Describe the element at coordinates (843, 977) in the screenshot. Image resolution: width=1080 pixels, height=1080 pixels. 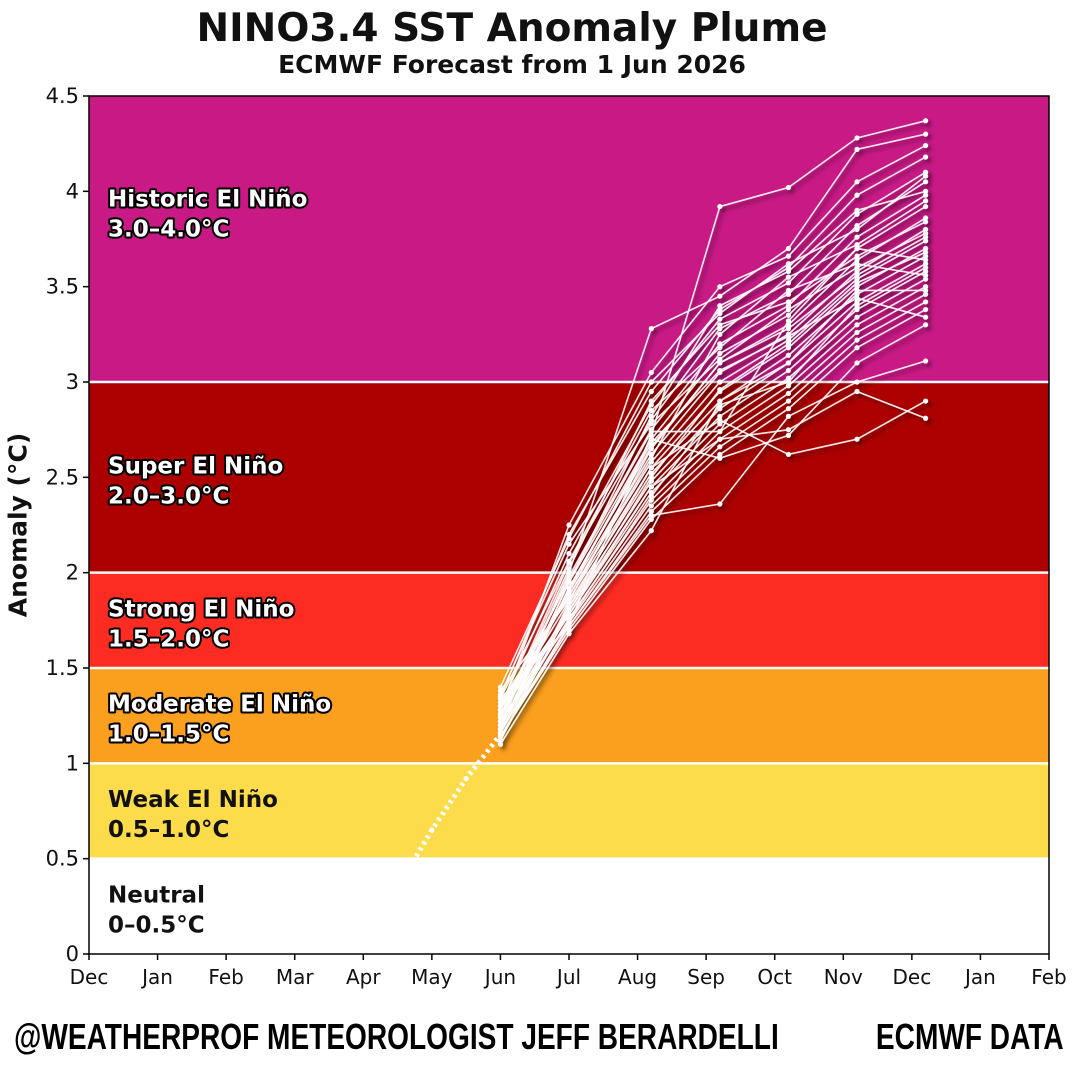
I see `x-tick-label-11: Nov` at that location.